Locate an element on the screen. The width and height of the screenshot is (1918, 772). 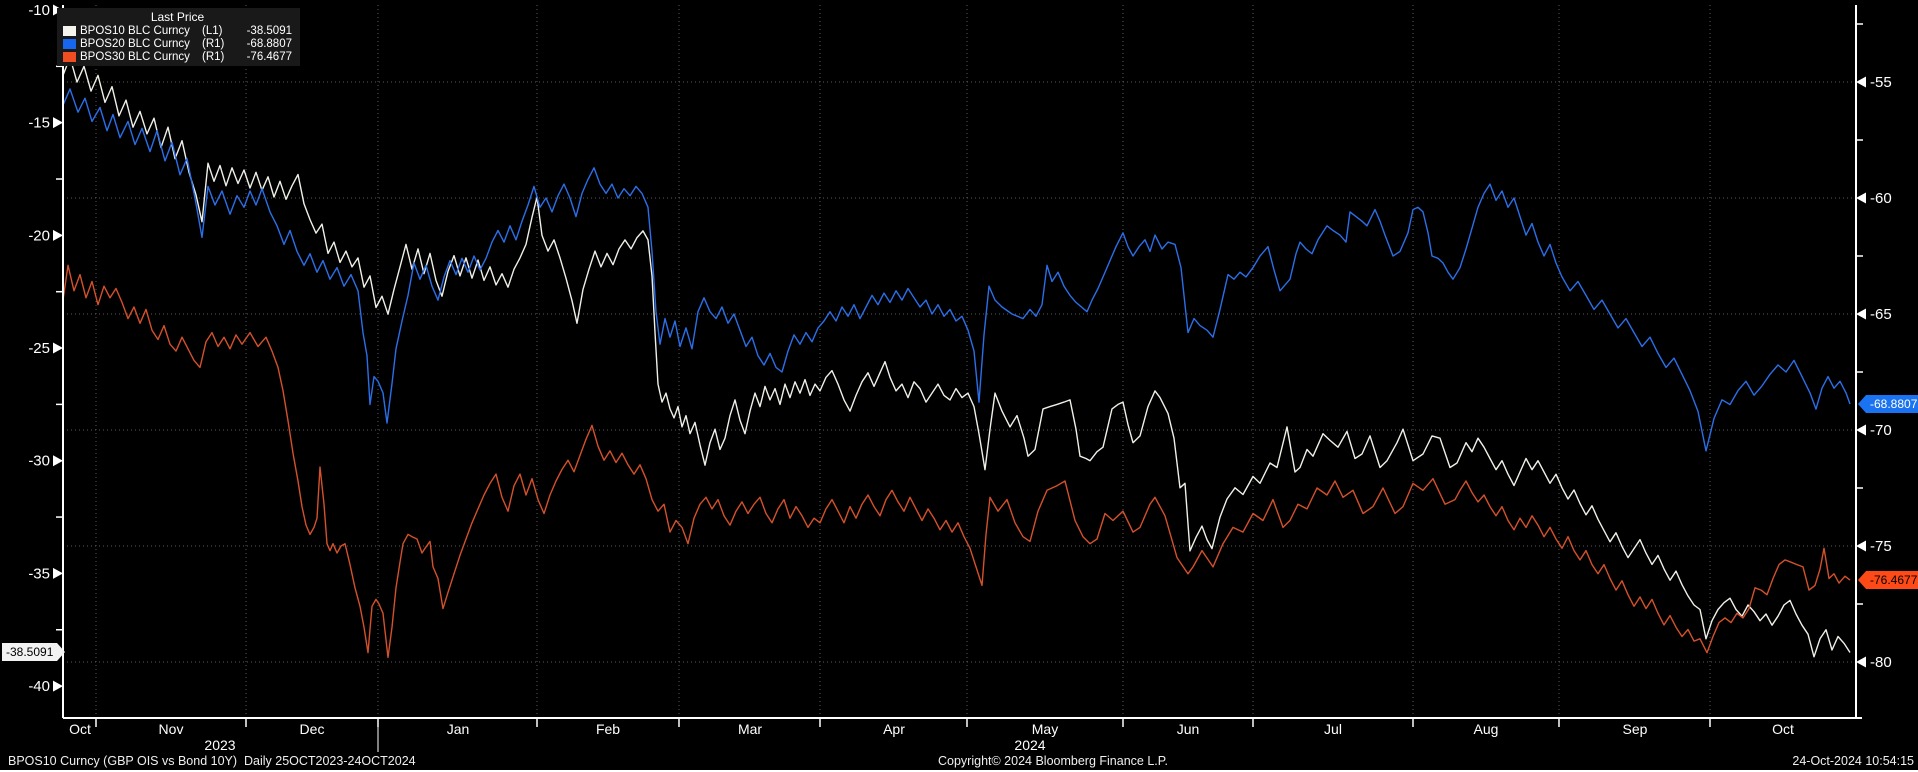
series-name: BPOS20 BLC Curncy is located at coordinates (135, 43).